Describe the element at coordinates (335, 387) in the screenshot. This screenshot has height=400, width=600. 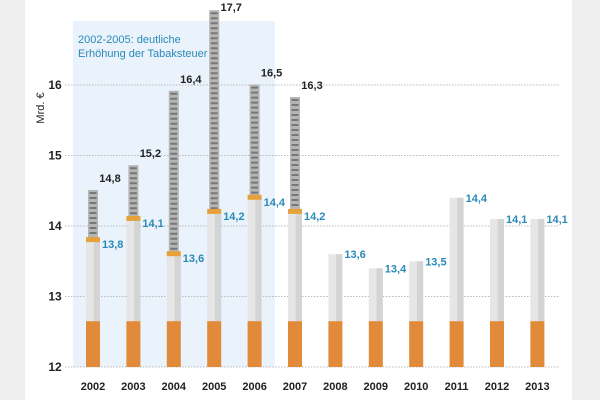
I see `x-tick-label: 2008` at that location.